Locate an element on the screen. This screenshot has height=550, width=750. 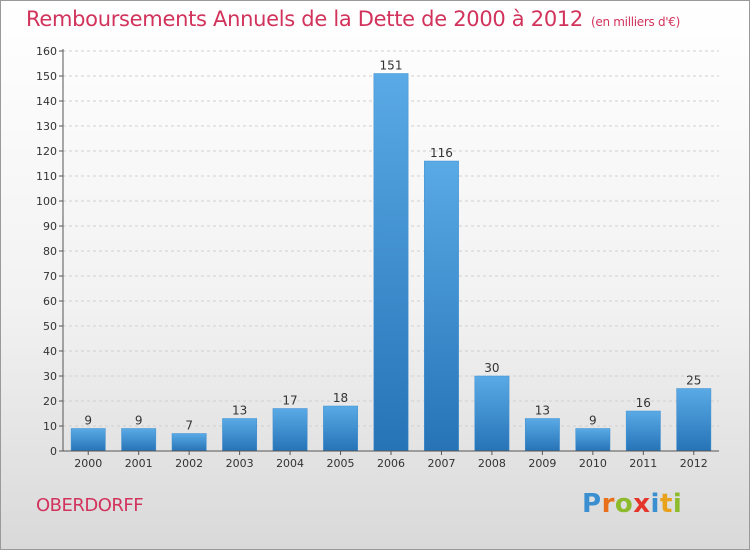
logo-letter: t is located at coordinates (666, 504).